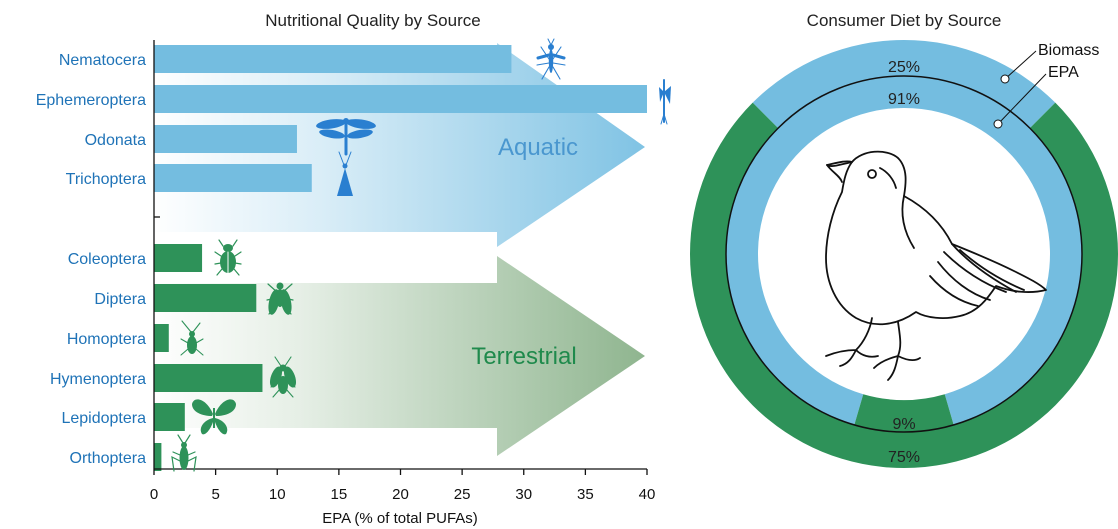 The width and height of the screenshot is (1118, 529). What do you see at coordinates (936, 265) in the screenshot?
I see `bird-icon` at bounding box center [936, 265].